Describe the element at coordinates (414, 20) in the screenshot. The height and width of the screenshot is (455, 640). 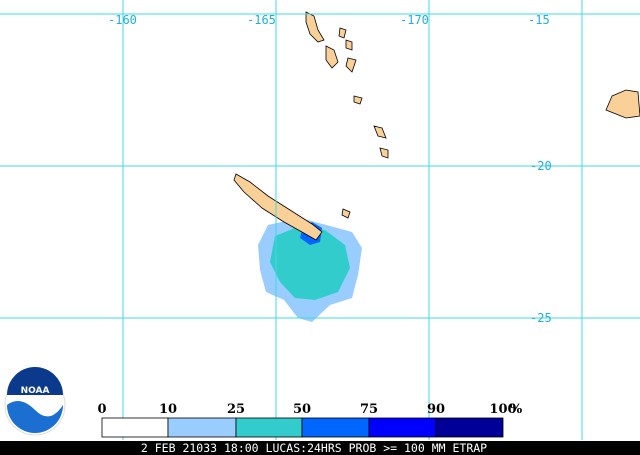
I see `lon-label: -170` at that location.